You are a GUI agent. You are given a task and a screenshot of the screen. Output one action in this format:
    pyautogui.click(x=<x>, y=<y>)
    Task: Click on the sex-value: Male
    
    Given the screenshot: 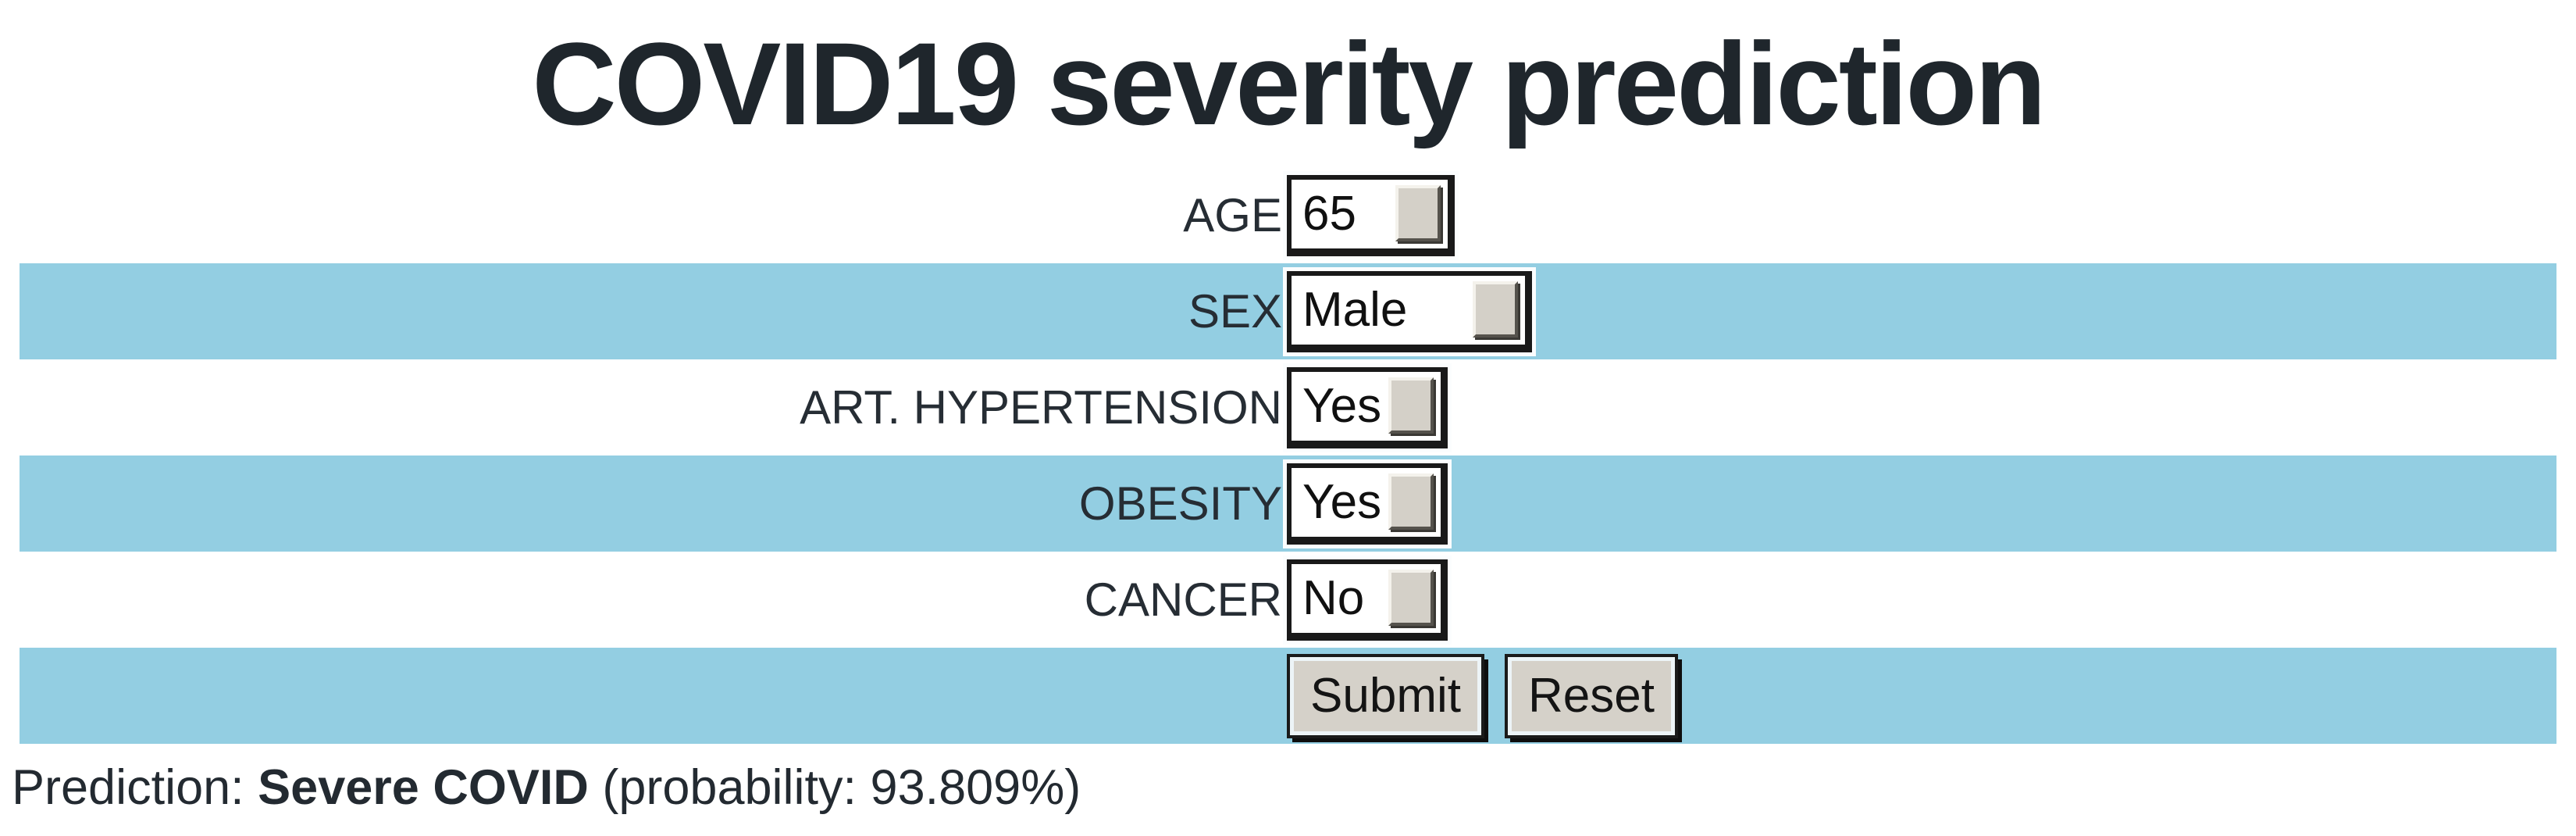 What is the action you would take?
    pyautogui.click(x=1355, y=310)
    